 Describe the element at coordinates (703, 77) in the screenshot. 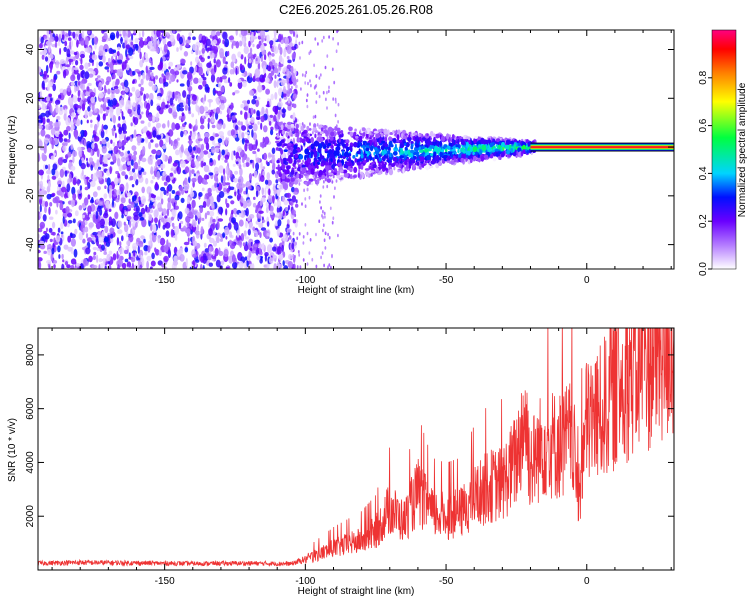

I see `colorbar-tick-label: 0.8` at that location.